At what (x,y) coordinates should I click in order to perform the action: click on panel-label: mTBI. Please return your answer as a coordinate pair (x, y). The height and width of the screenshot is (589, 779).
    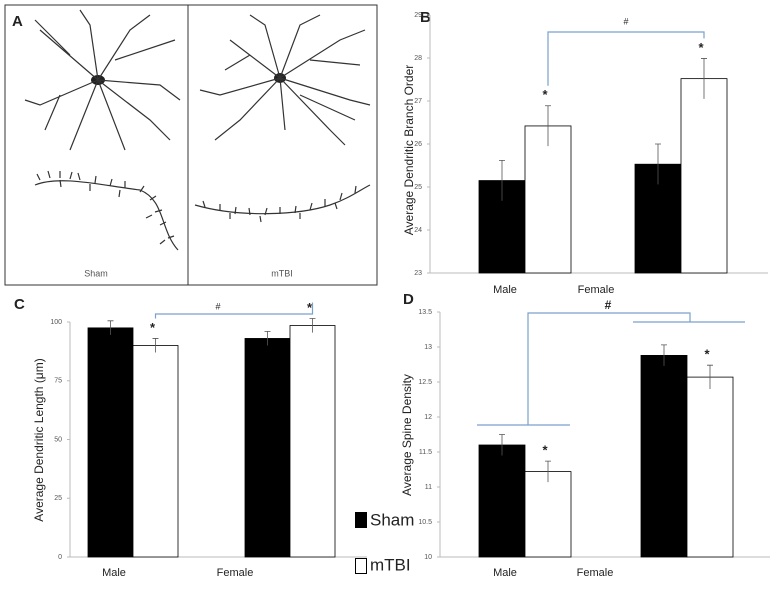
    Looking at the image, I should click on (282, 273).